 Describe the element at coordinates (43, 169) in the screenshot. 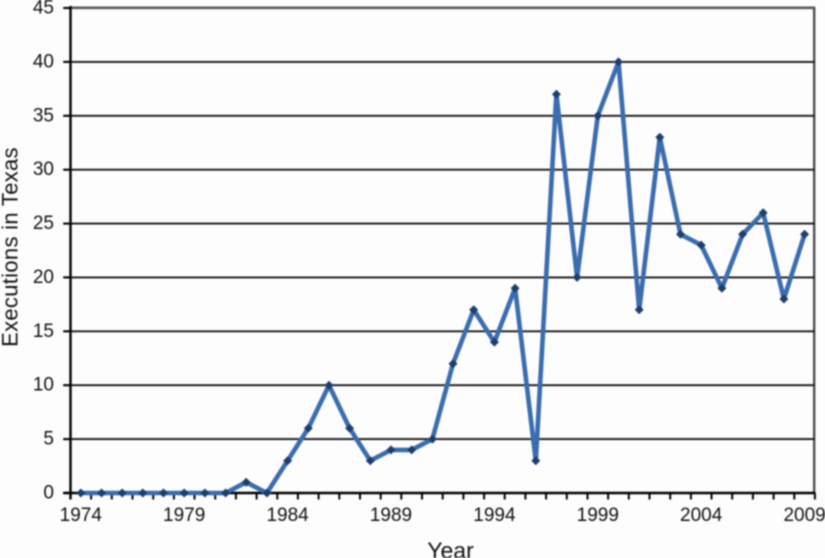

I see `svg-text: 30` at that location.